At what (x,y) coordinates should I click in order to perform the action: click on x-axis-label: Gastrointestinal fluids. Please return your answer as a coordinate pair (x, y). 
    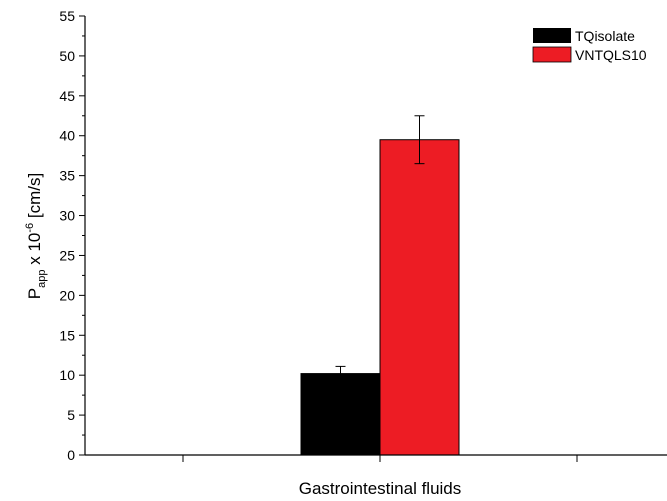
    Looking at the image, I should click on (380, 488).